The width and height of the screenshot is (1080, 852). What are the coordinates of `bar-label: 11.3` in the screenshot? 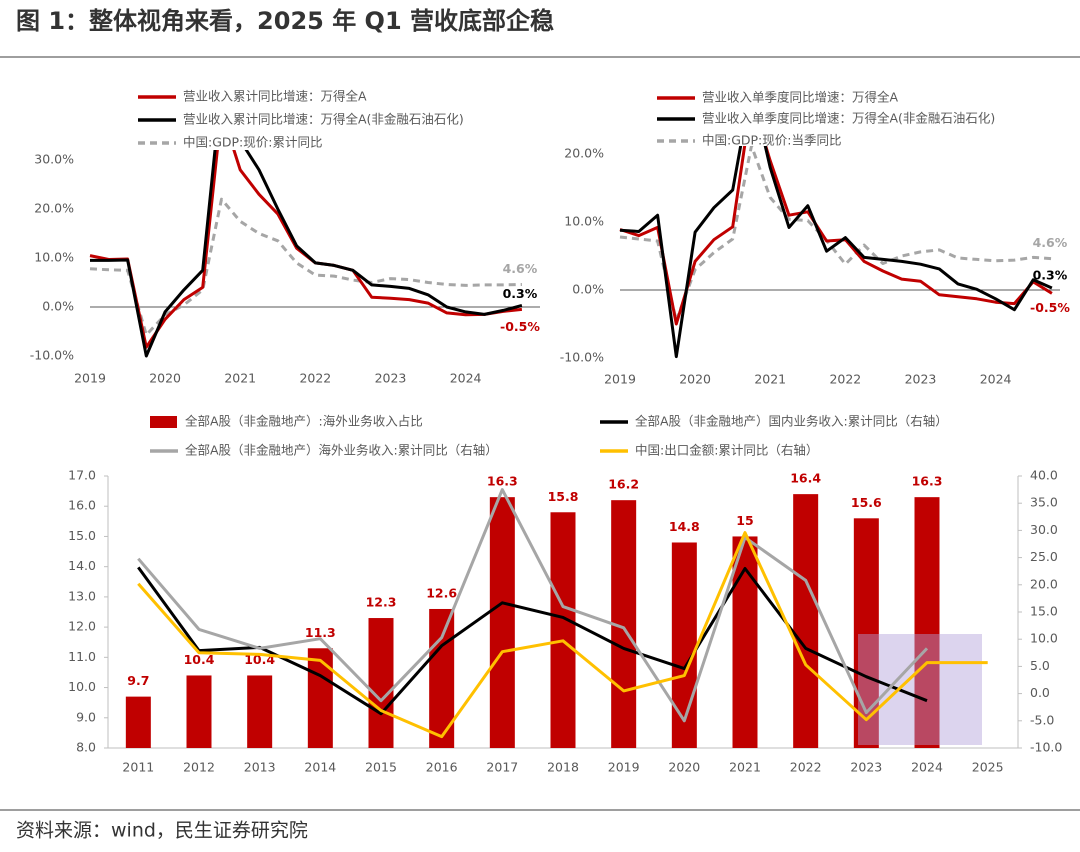 It's located at (320, 632).